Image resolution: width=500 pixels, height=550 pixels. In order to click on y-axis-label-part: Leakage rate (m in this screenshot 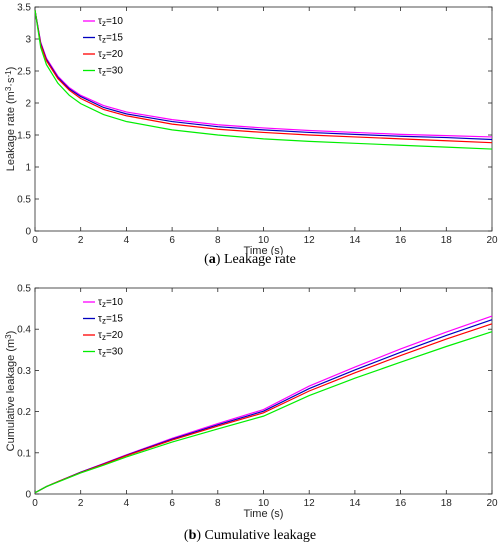, I will do `click(11, 131)`.